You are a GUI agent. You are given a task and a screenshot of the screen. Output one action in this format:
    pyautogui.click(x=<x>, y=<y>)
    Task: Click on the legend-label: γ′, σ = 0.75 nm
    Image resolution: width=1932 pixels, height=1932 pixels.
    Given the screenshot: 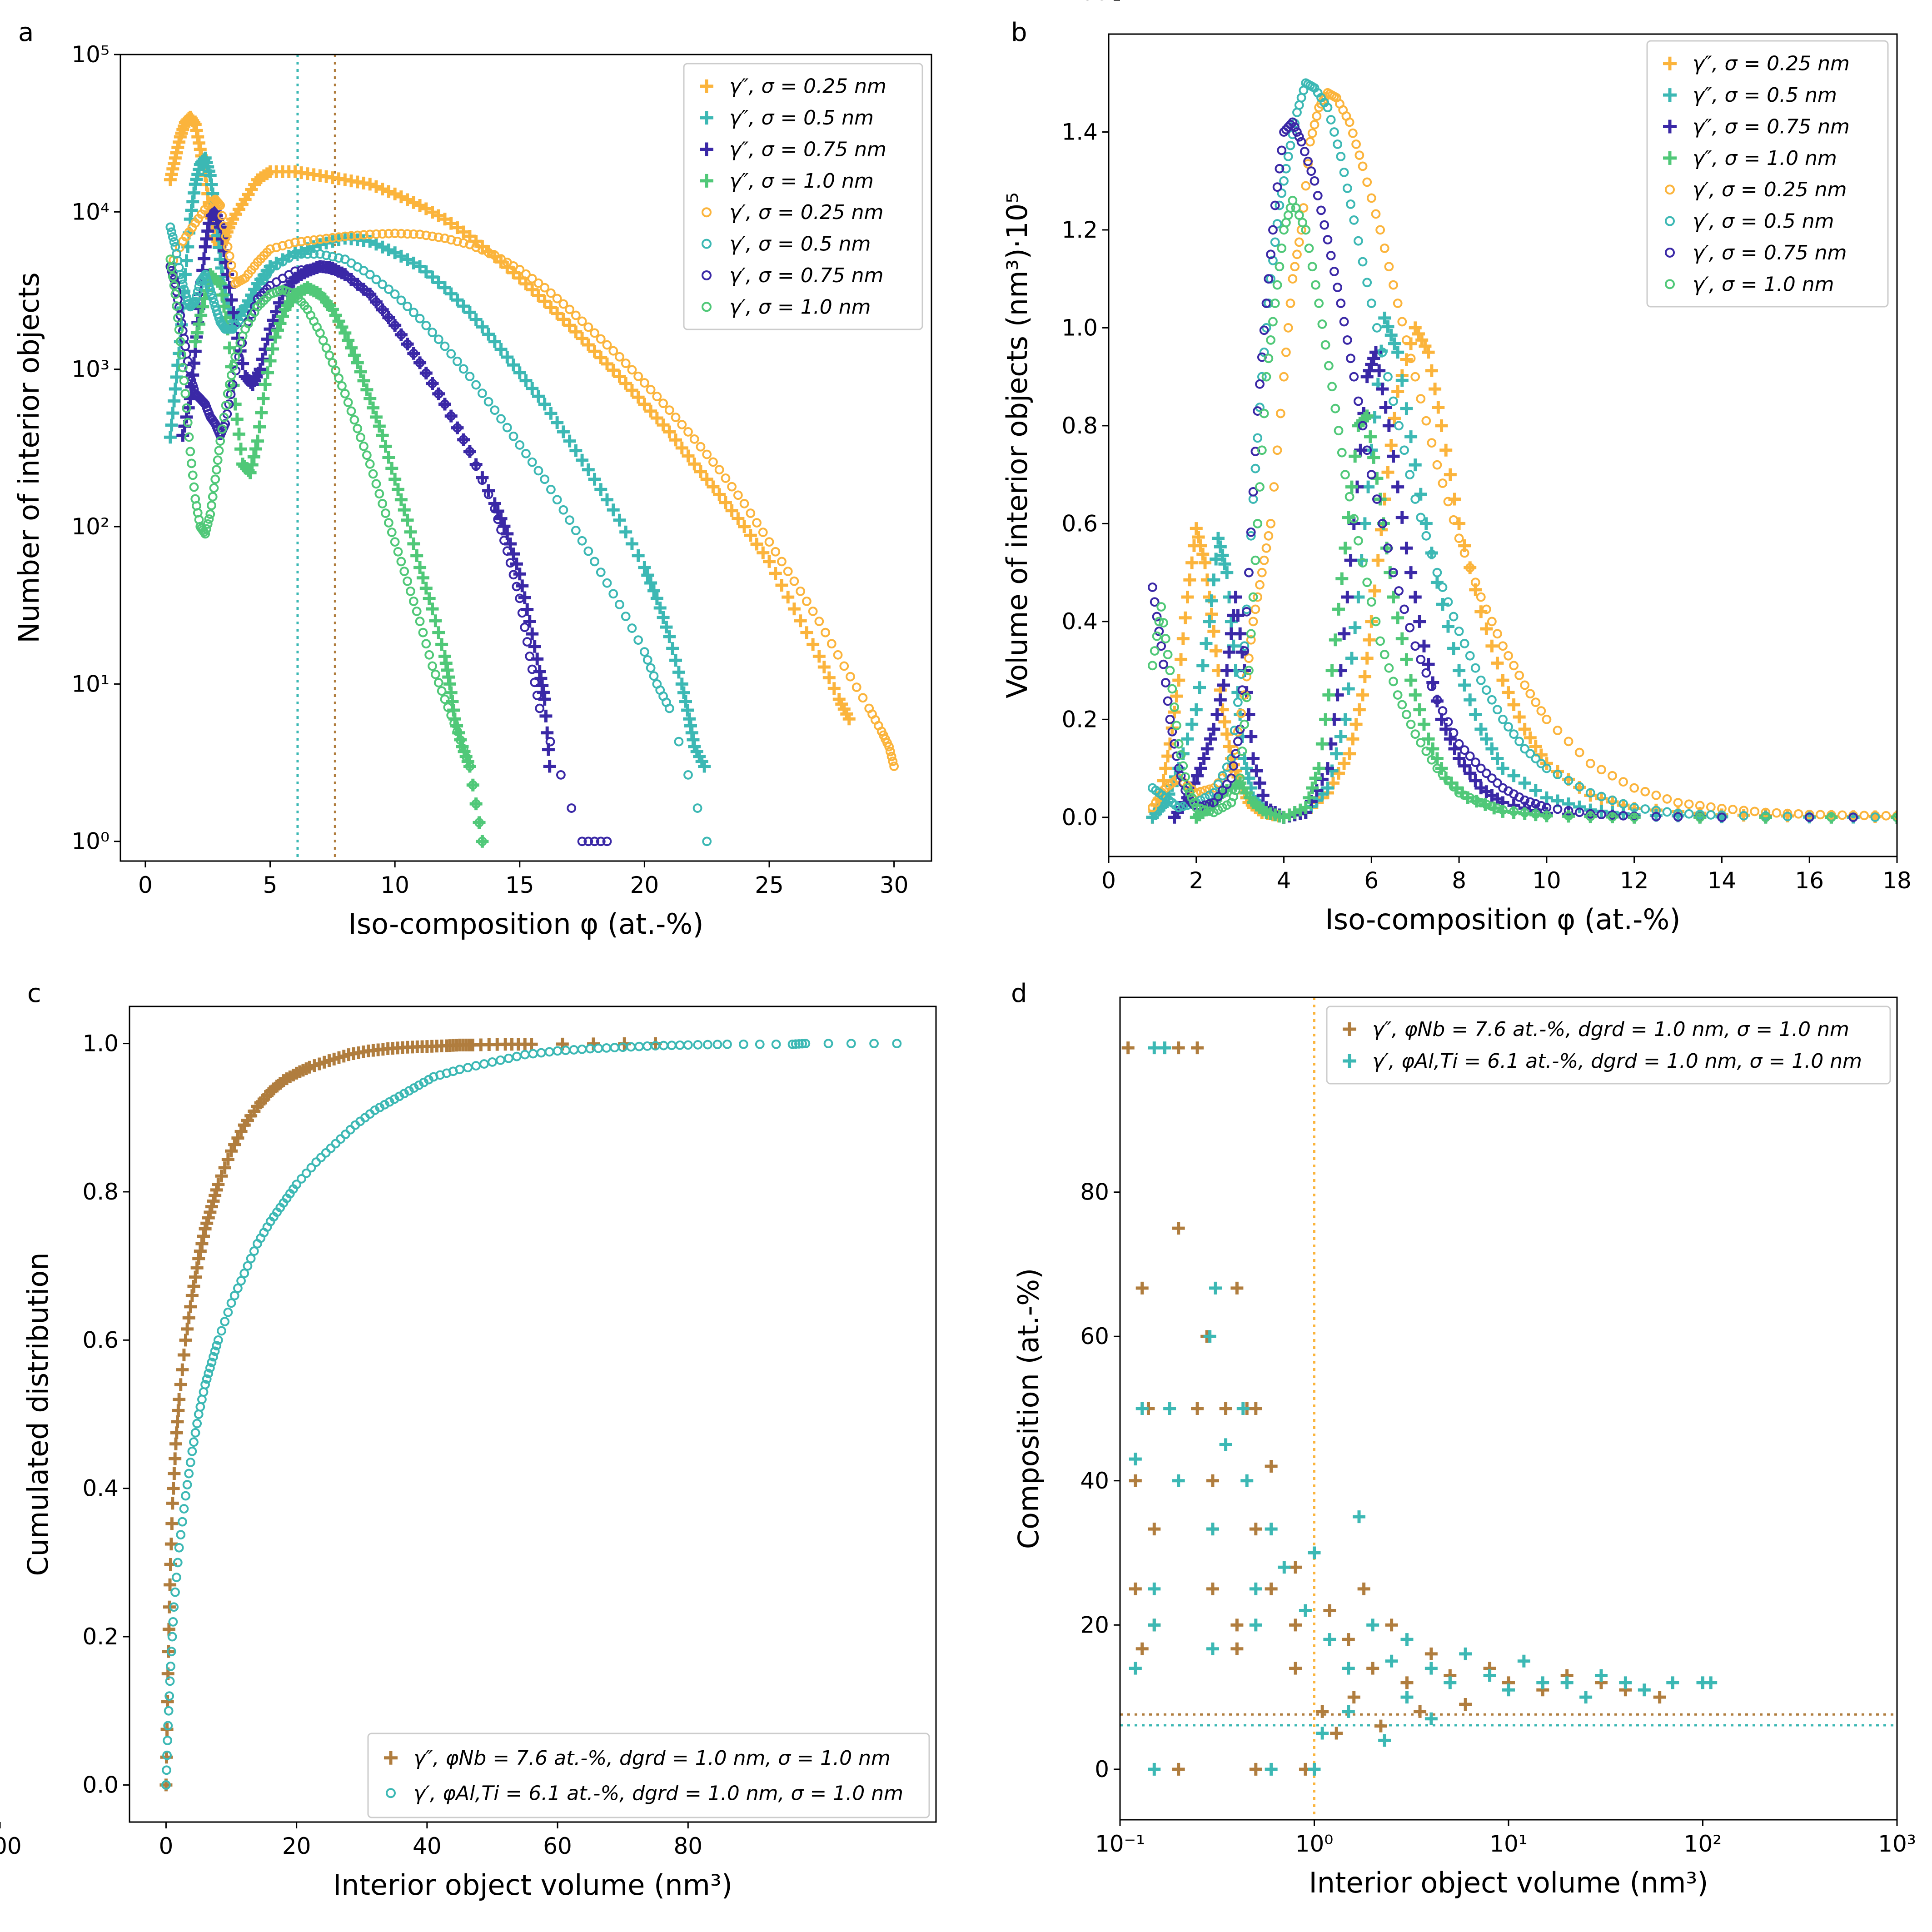 What is the action you would take?
    pyautogui.click(x=806, y=275)
    